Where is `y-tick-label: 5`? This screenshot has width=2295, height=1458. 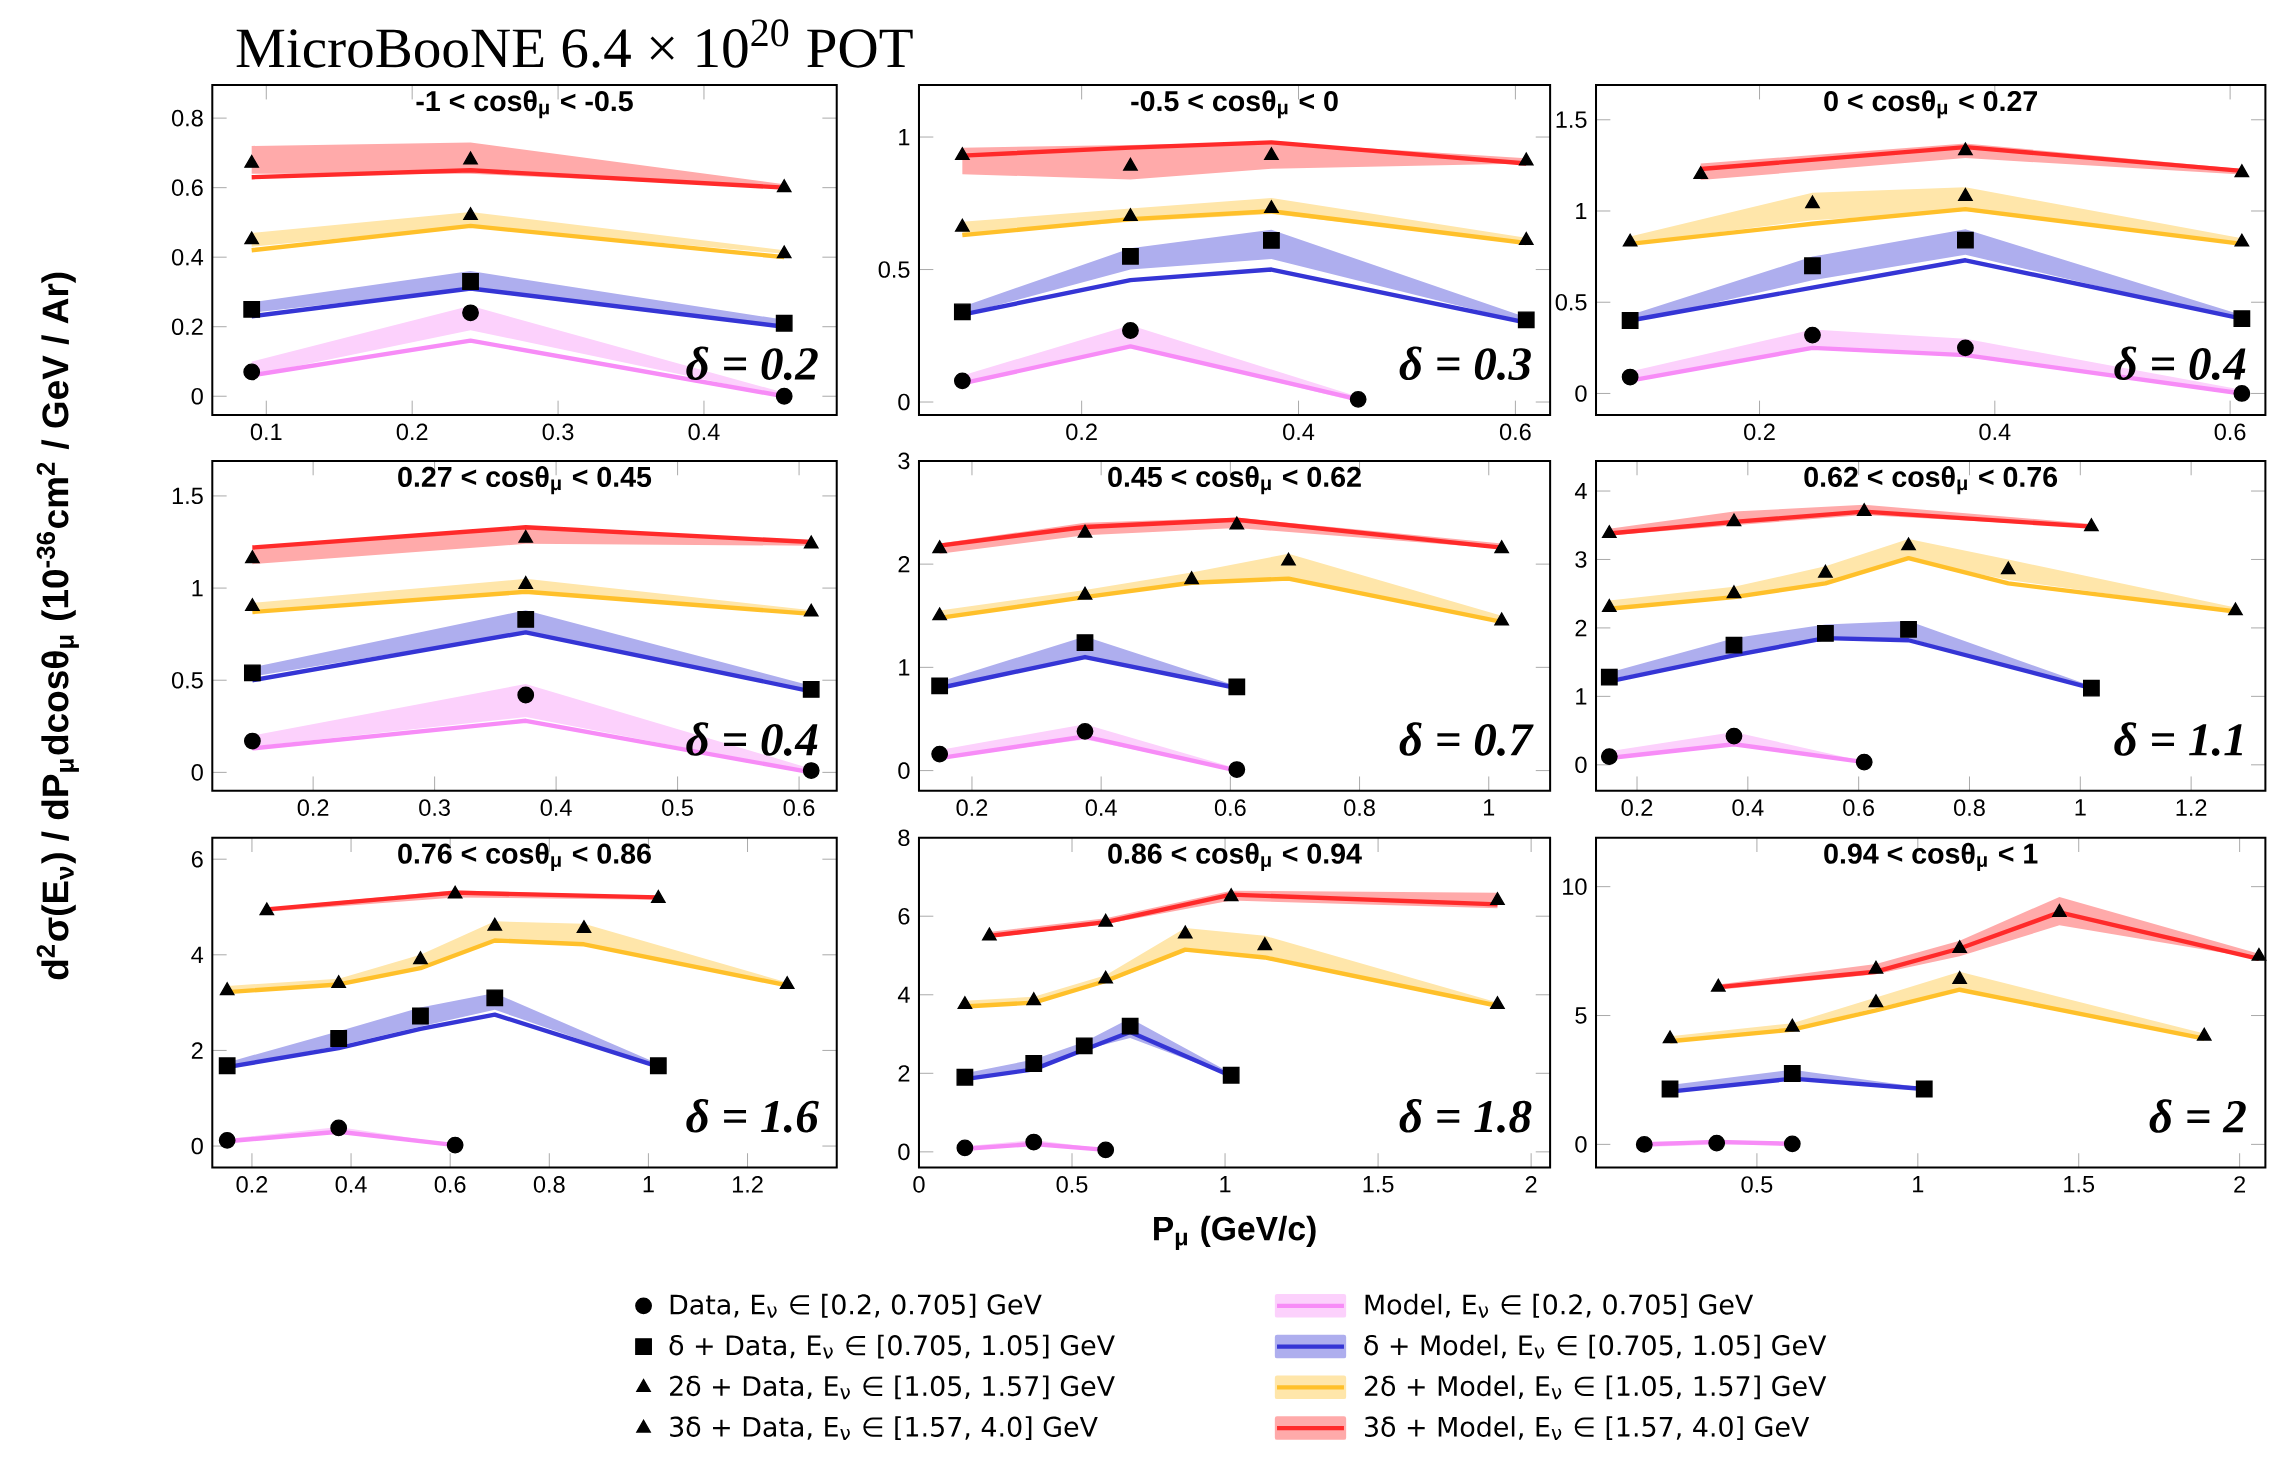
y-tick-label: 5 is located at coordinates (1581, 1015).